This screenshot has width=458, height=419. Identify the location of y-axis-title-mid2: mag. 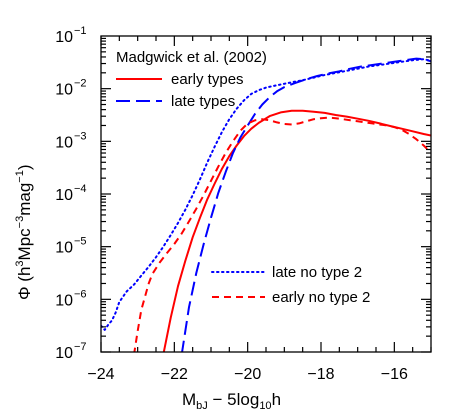
(24, 199).